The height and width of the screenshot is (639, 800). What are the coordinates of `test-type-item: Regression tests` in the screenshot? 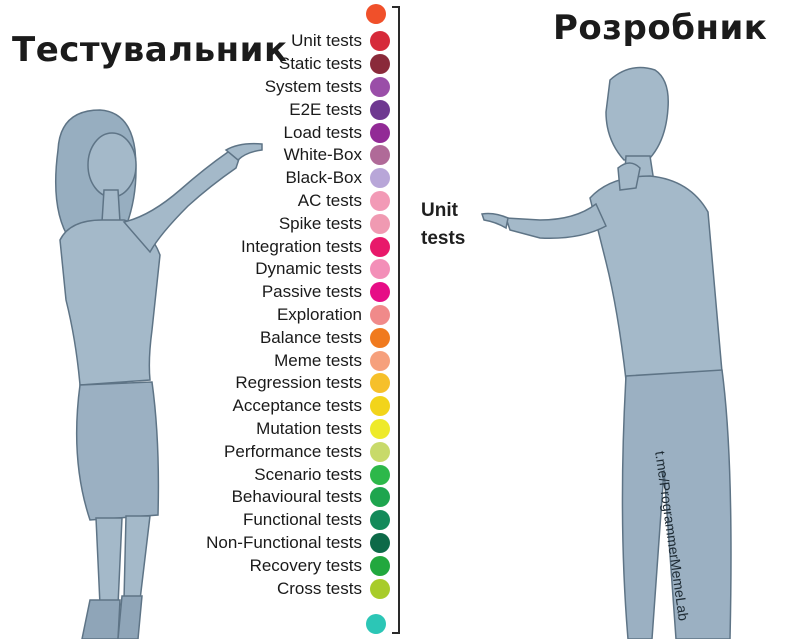 It's located at (275, 383).